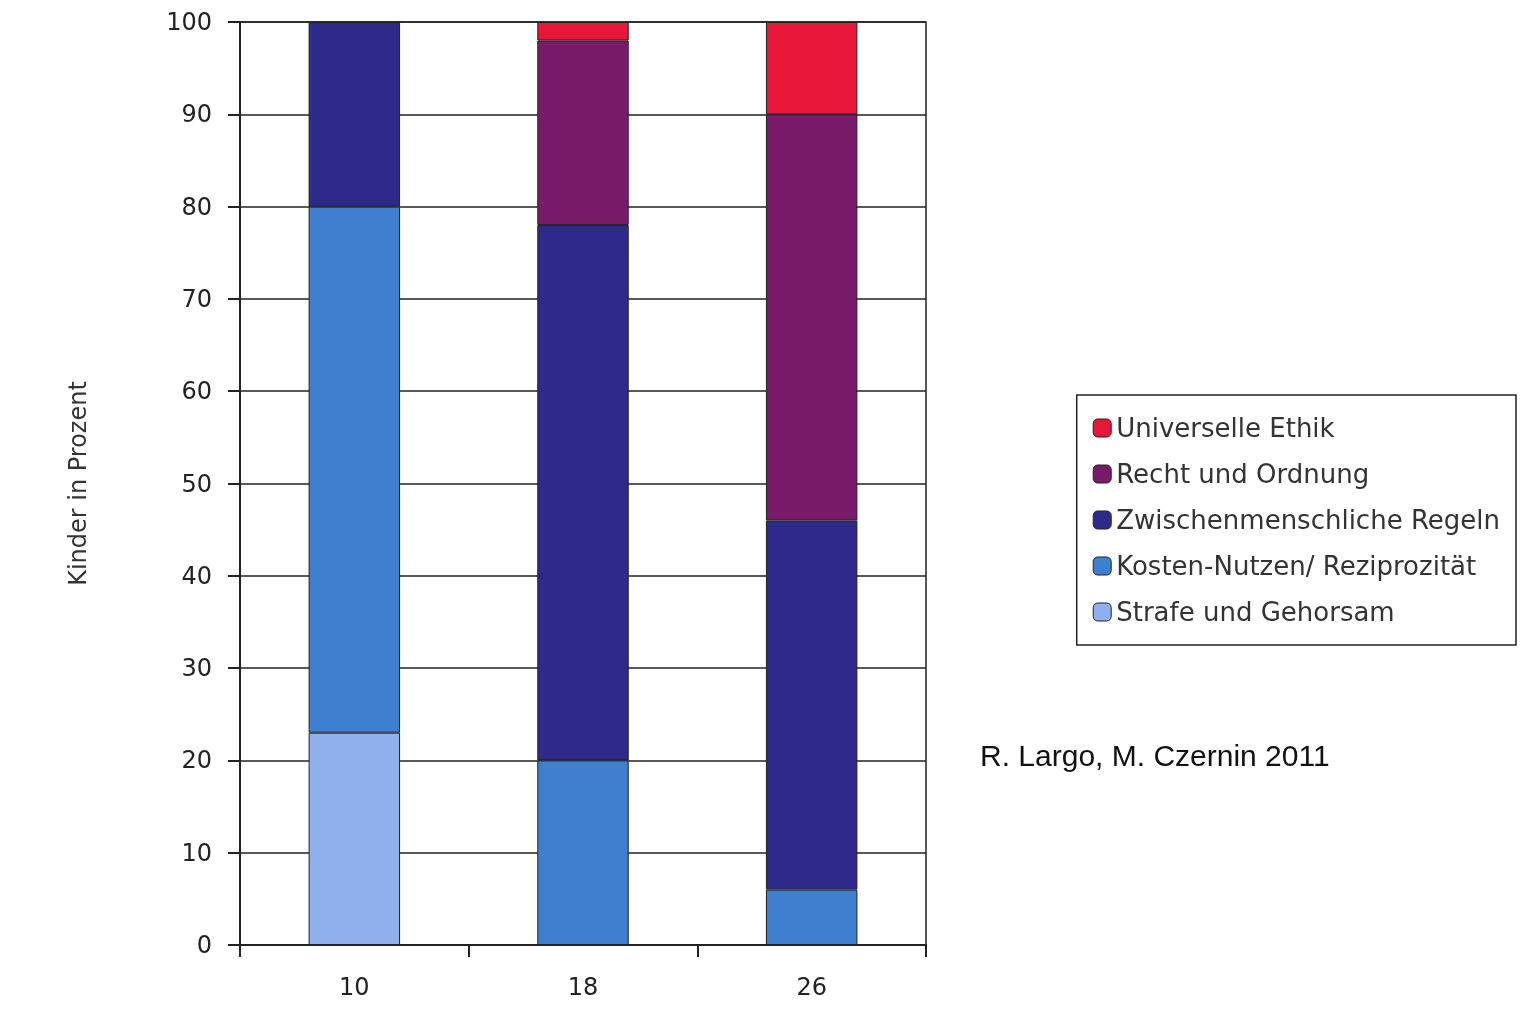 This screenshot has width=1524, height=1036. Describe the element at coordinates (189, 22) in the screenshot. I see `y-tick-label: 100` at that location.